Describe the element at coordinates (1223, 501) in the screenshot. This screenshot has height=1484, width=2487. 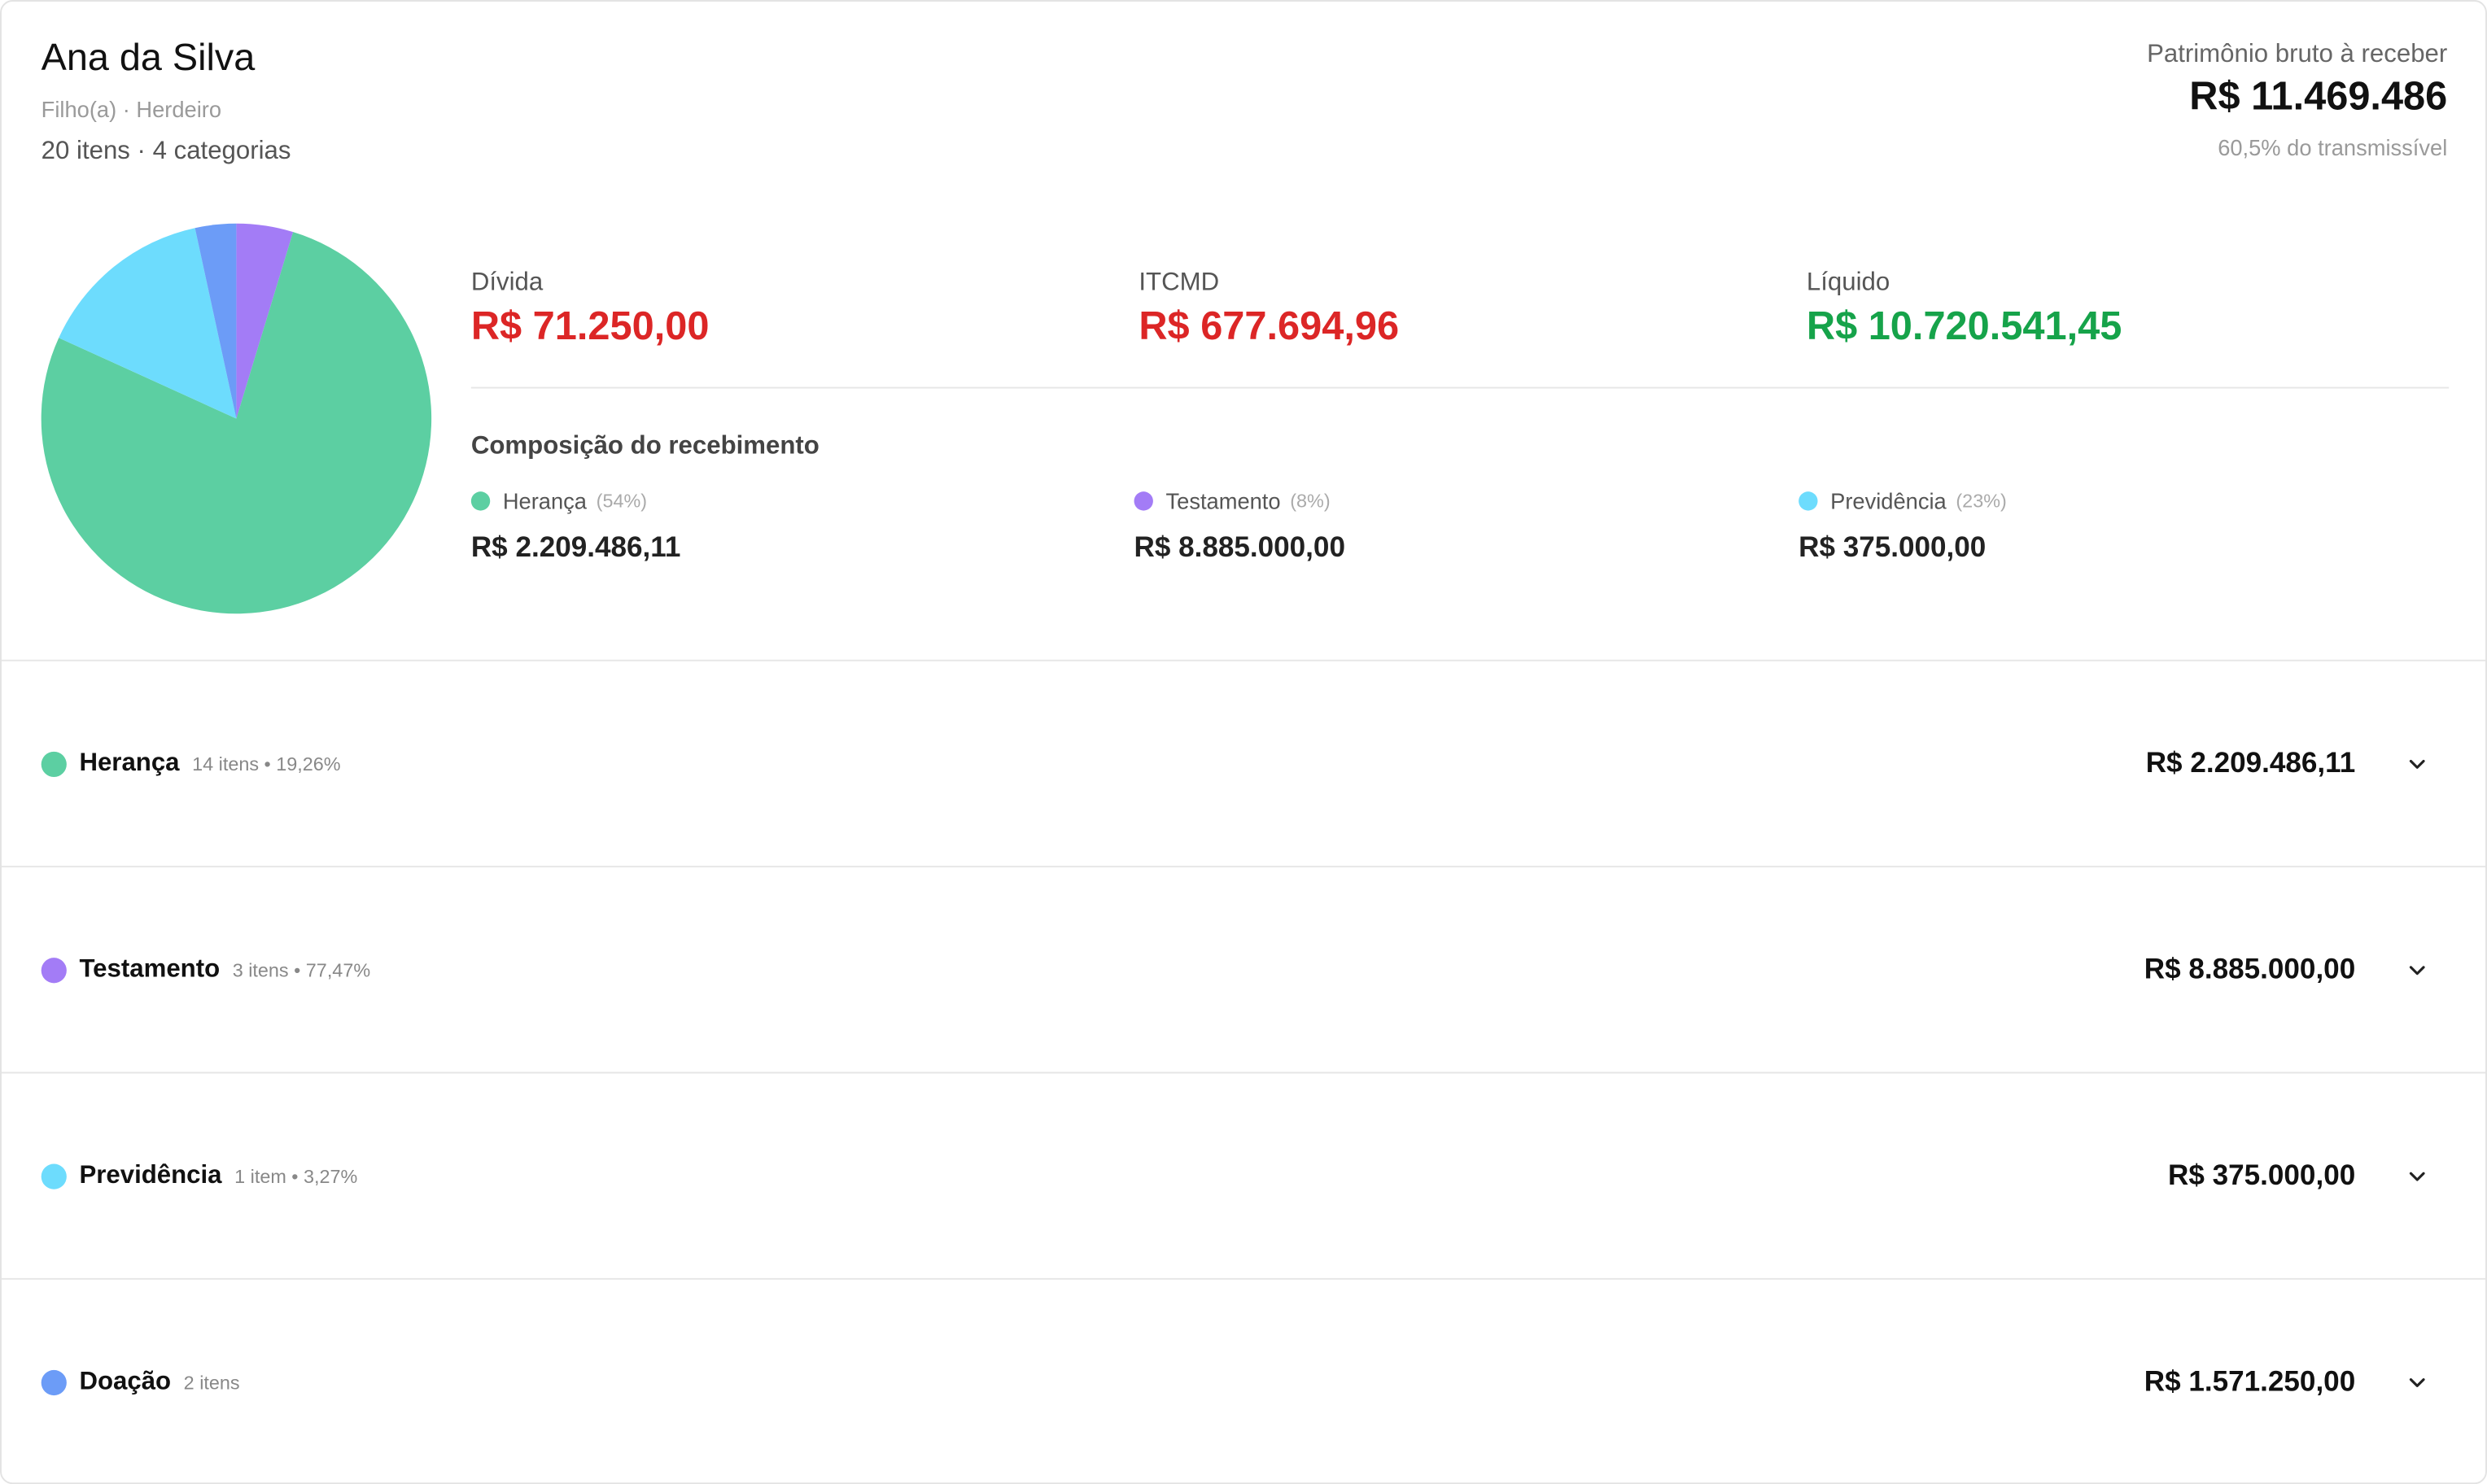
I see `composition-name: Testamento` at that location.